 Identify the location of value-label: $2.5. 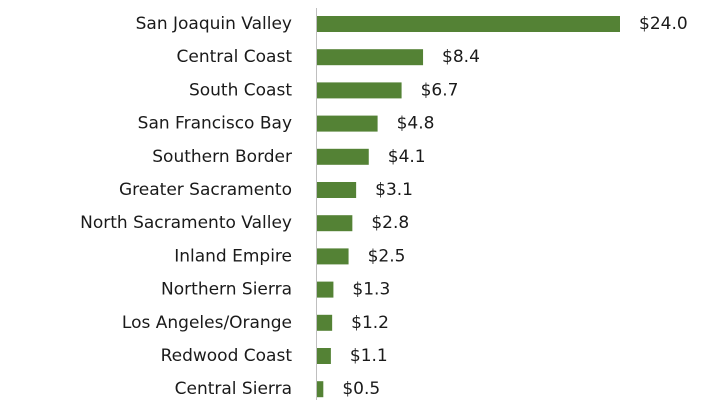
(387, 256).